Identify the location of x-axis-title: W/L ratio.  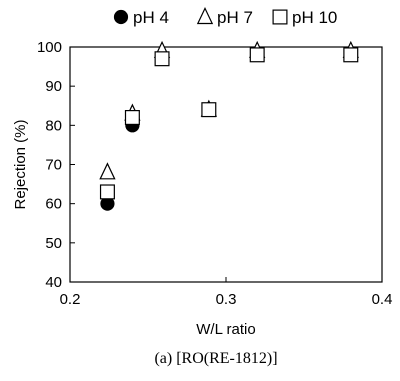
(225, 329).